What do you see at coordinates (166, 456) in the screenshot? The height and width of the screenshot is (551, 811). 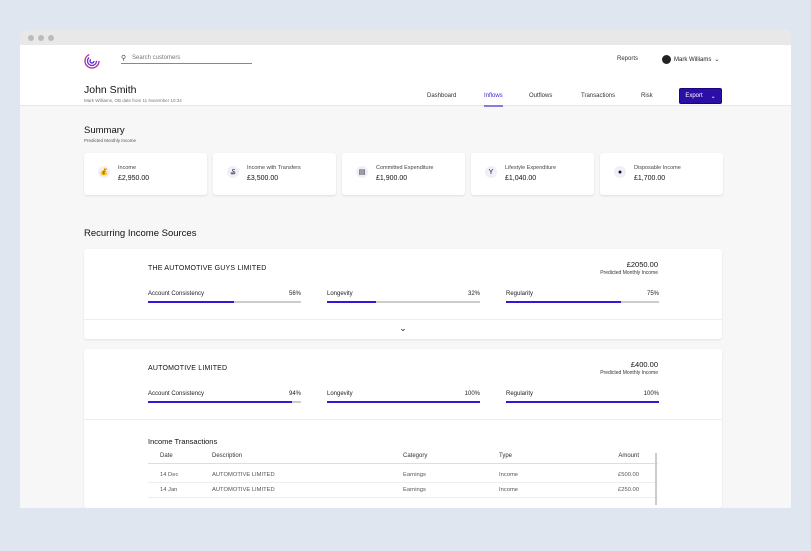 I see `col-date: Date` at bounding box center [166, 456].